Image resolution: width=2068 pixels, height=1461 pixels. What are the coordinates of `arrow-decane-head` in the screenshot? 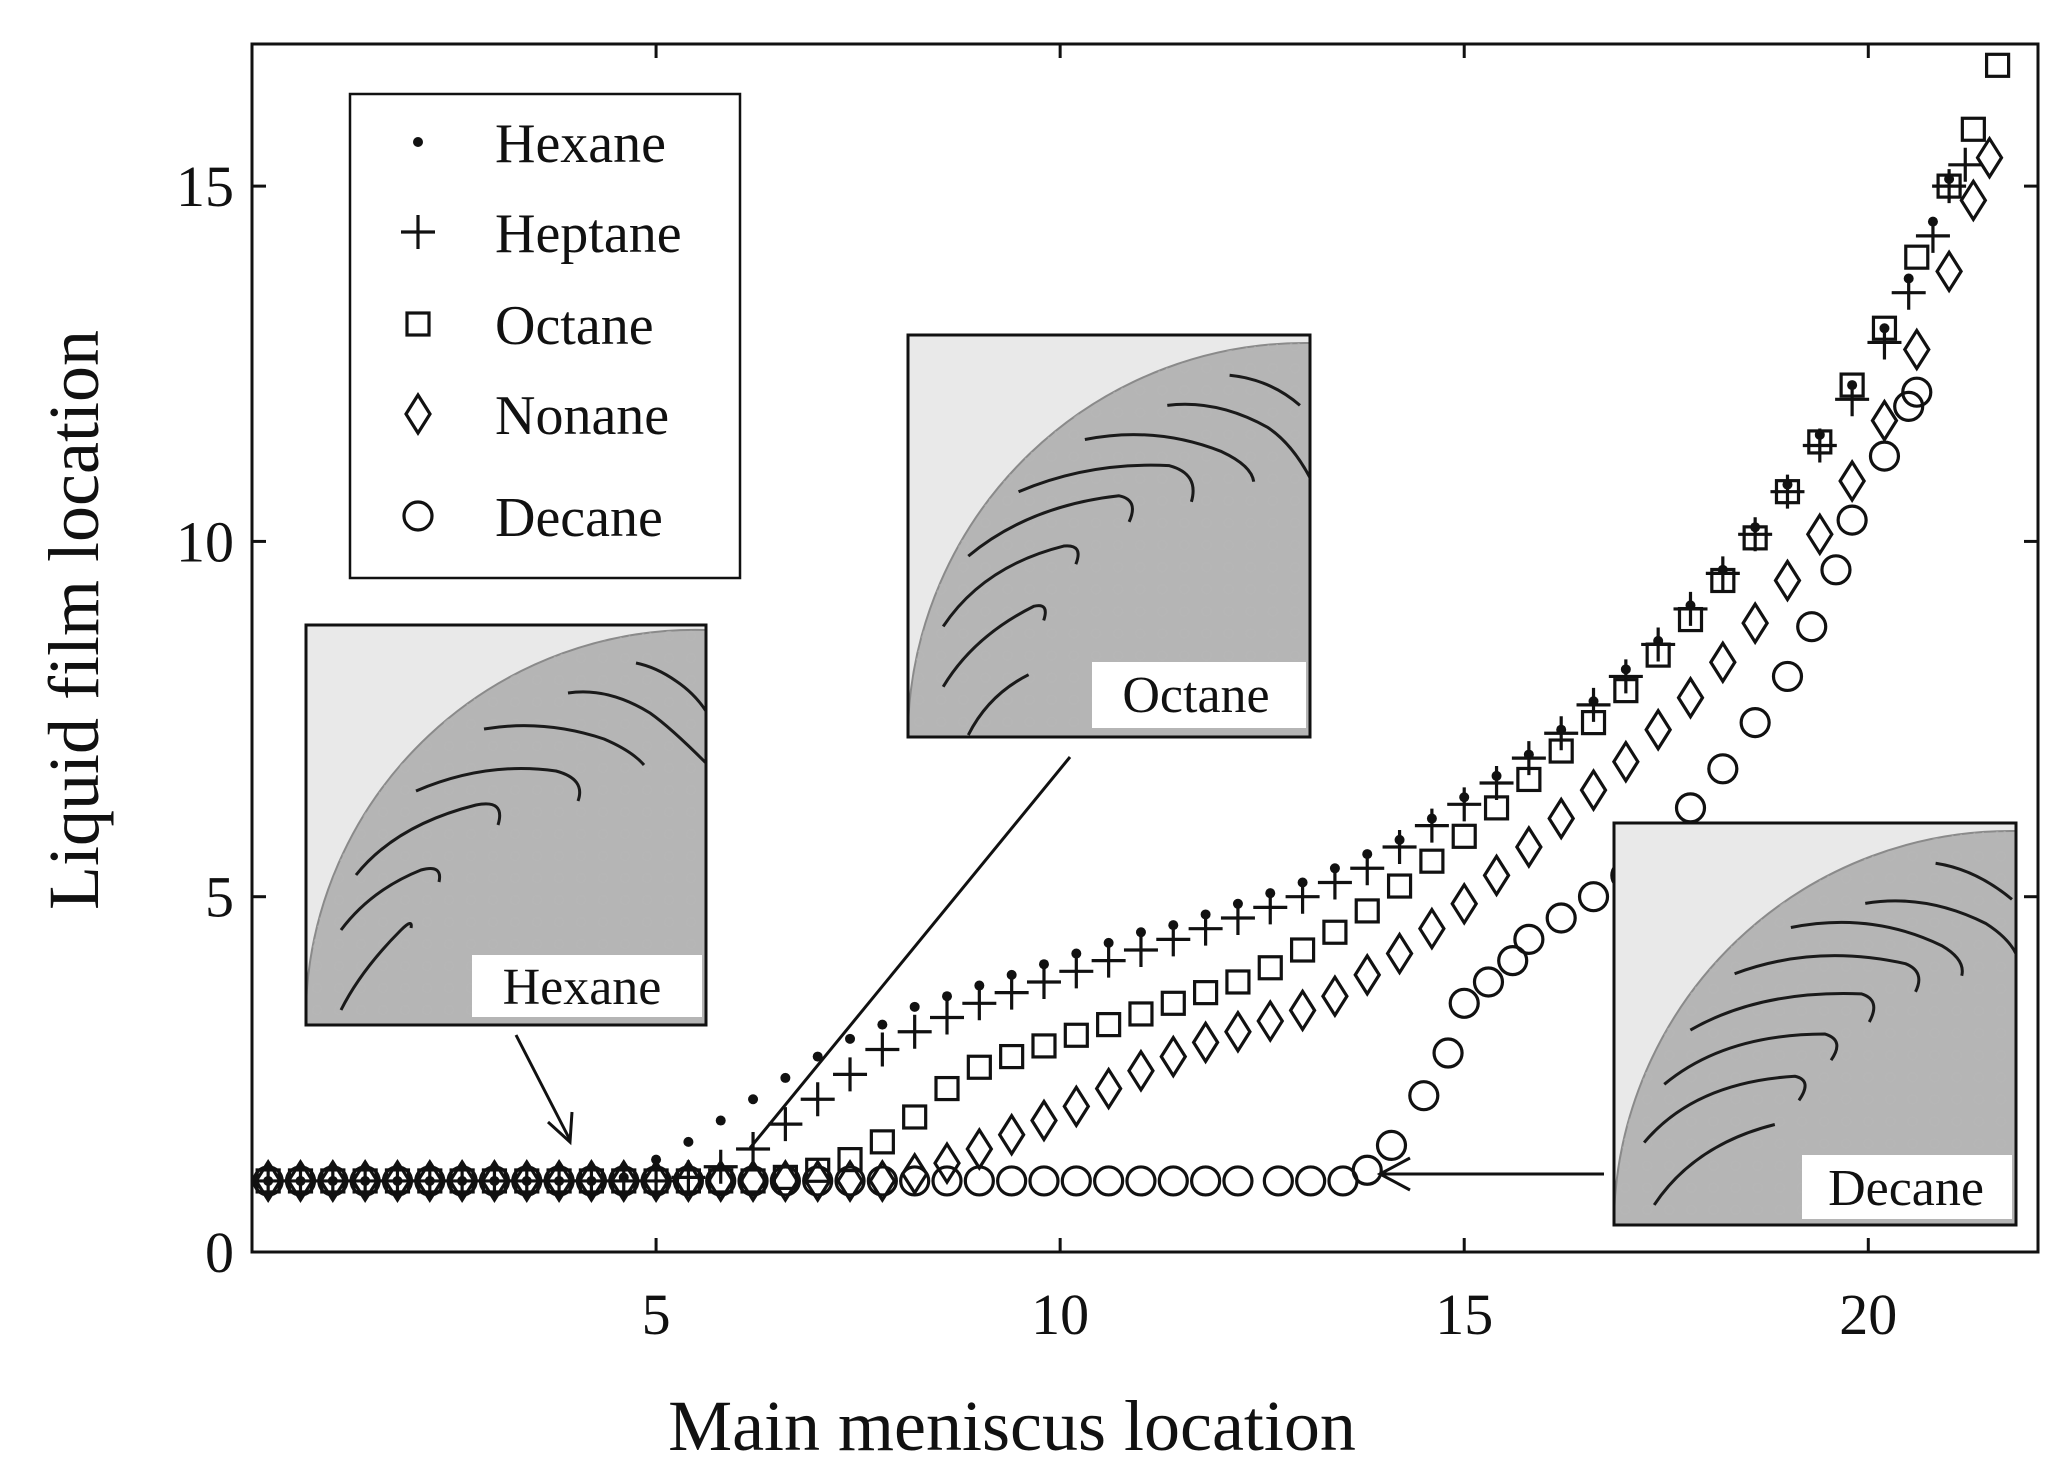 It's located at (1393, 1174).